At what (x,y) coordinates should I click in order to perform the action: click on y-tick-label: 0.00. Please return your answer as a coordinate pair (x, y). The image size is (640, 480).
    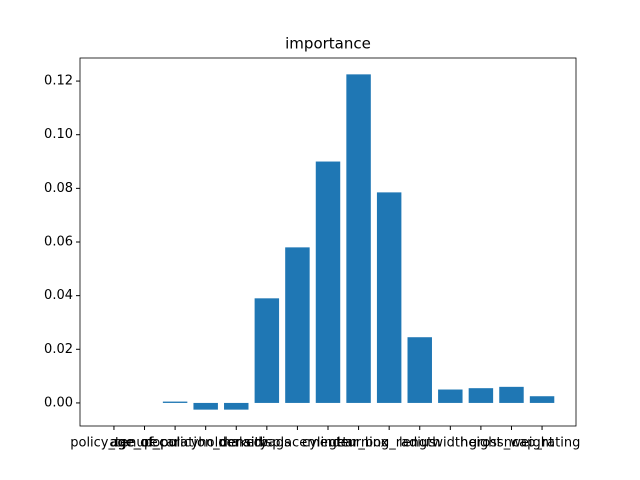
    Looking at the image, I should click on (58, 402).